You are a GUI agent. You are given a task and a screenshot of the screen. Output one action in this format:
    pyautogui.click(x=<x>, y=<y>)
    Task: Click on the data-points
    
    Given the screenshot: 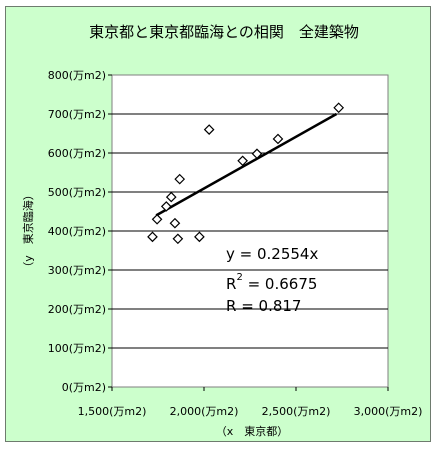 What is the action you would take?
    pyautogui.click(x=246, y=173)
    